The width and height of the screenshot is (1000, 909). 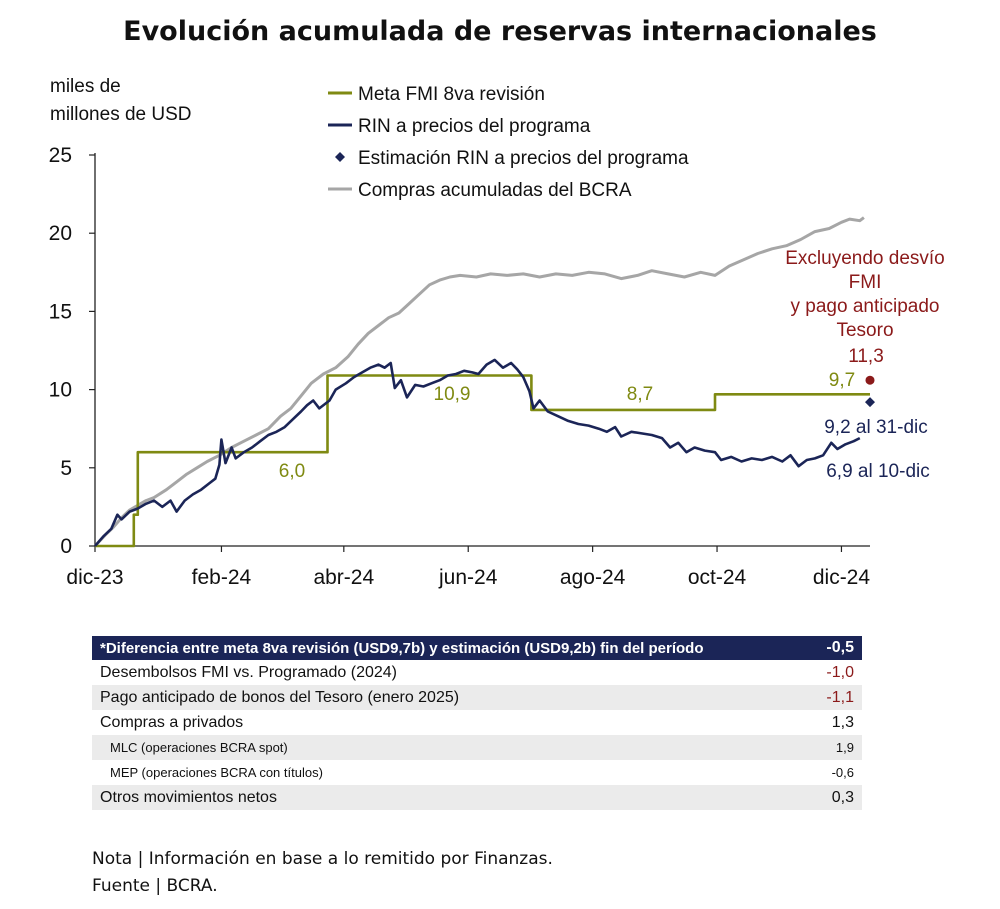 What do you see at coordinates (155, 886) in the screenshot?
I see `source-text: Fuente | BCRA.` at bounding box center [155, 886].